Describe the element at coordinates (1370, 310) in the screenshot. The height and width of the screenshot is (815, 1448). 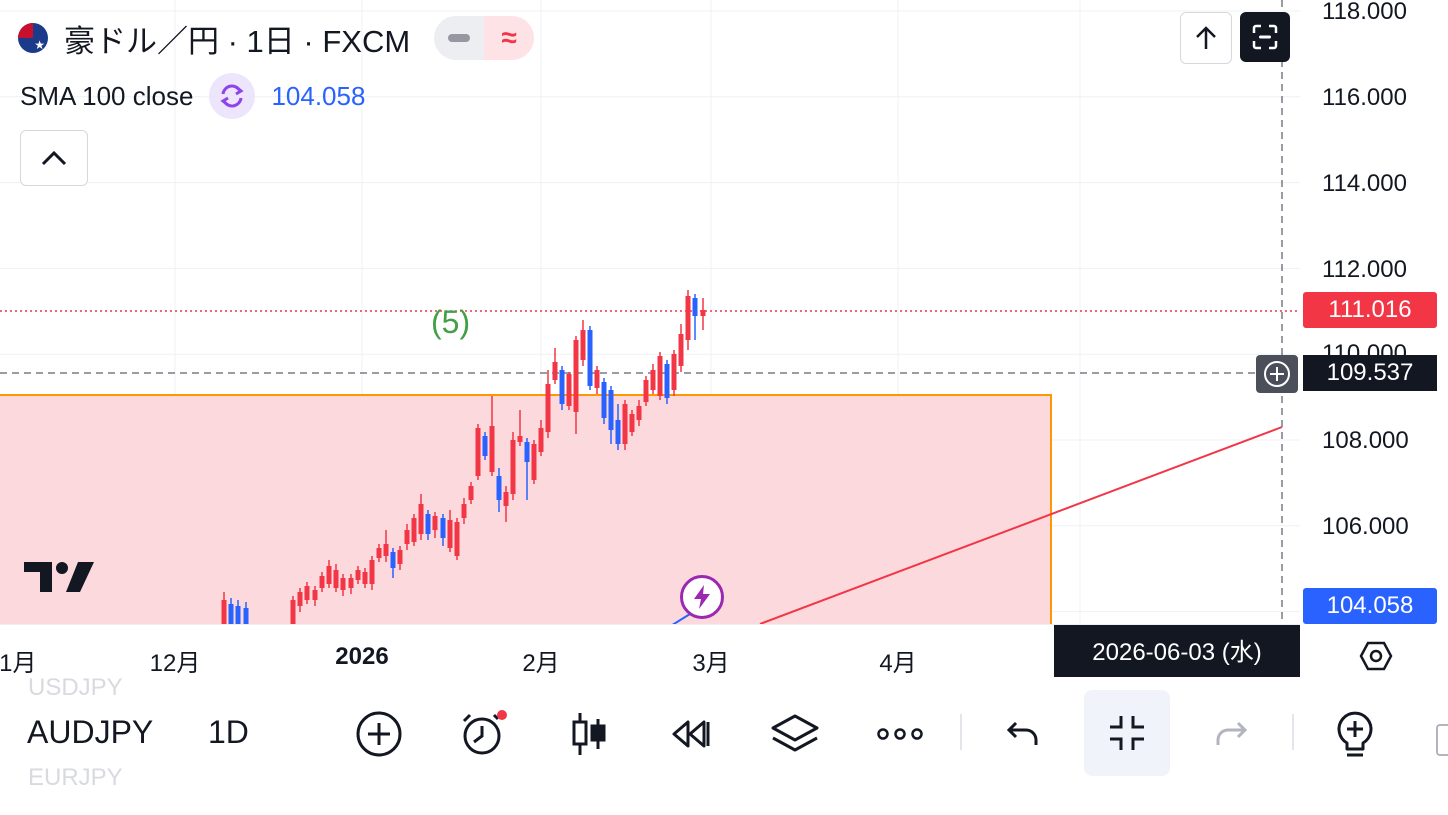
I see `last-price-label: 111.016` at that location.